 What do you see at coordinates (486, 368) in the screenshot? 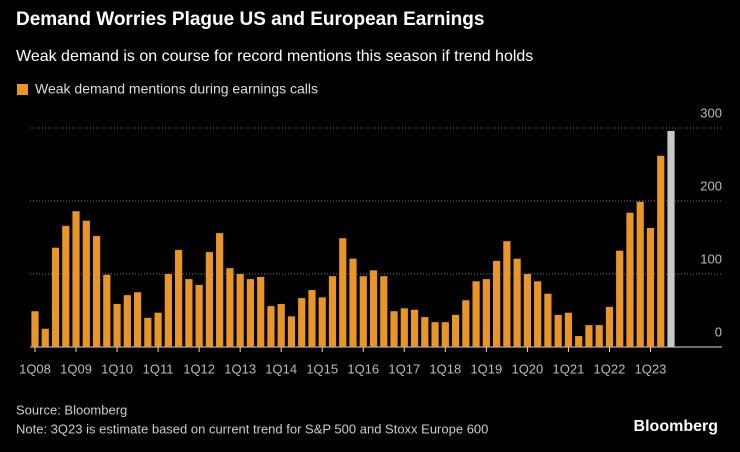
I see `x-tick-label: 1Q19` at bounding box center [486, 368].